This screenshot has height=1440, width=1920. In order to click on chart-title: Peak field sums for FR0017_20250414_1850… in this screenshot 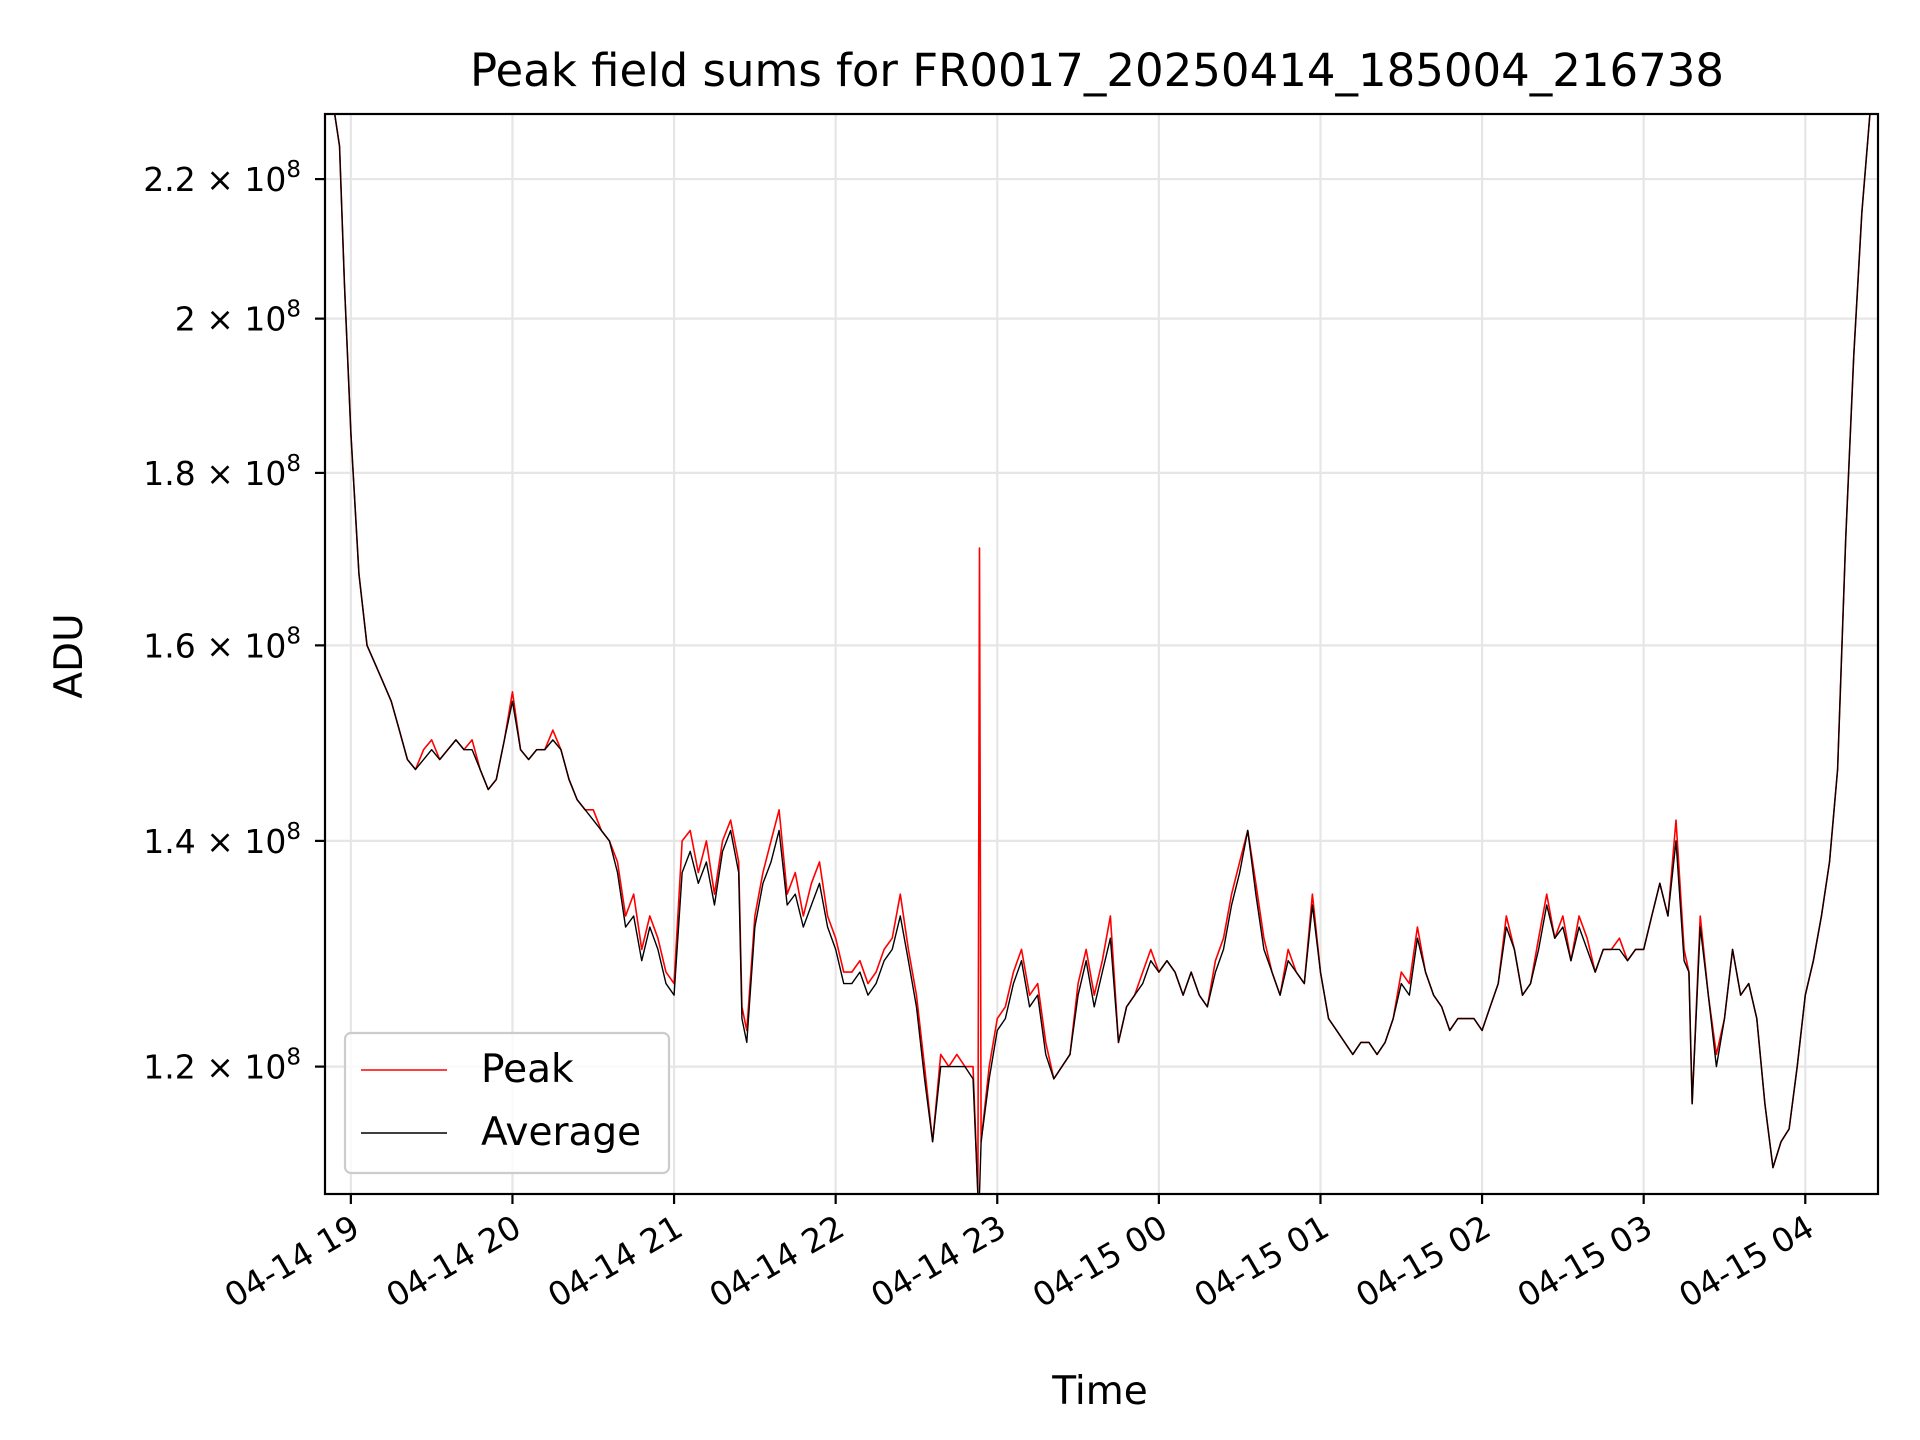, I will do `click(1097, 70)`.